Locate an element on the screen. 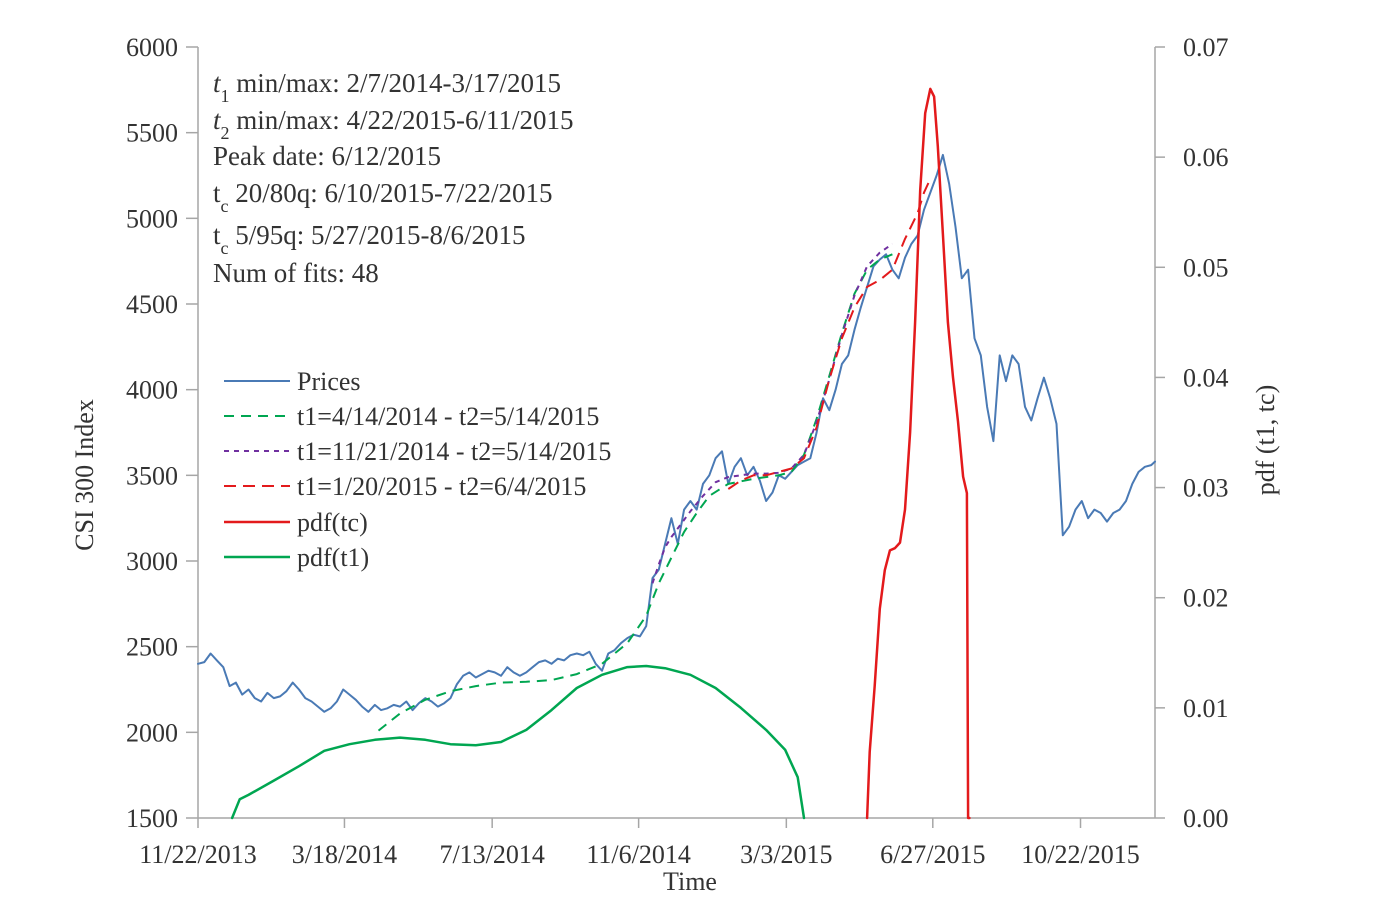 This screenshot has width=1399, height=902. y2-axis-title: pdf (t1, tc) is located at coordinates (1265, 440).